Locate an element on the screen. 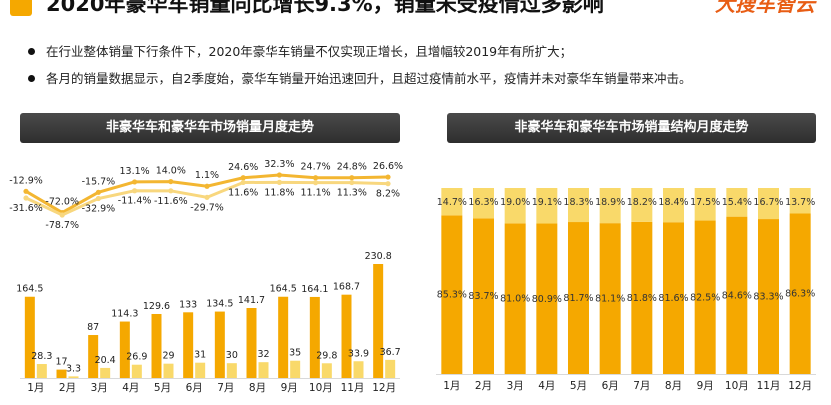 Image resolution: width=831 pixels, height=405 pixels. left-chart-title: 非豪华车和豪华车市场销量月度走势 is located at coordinates (210, 128).